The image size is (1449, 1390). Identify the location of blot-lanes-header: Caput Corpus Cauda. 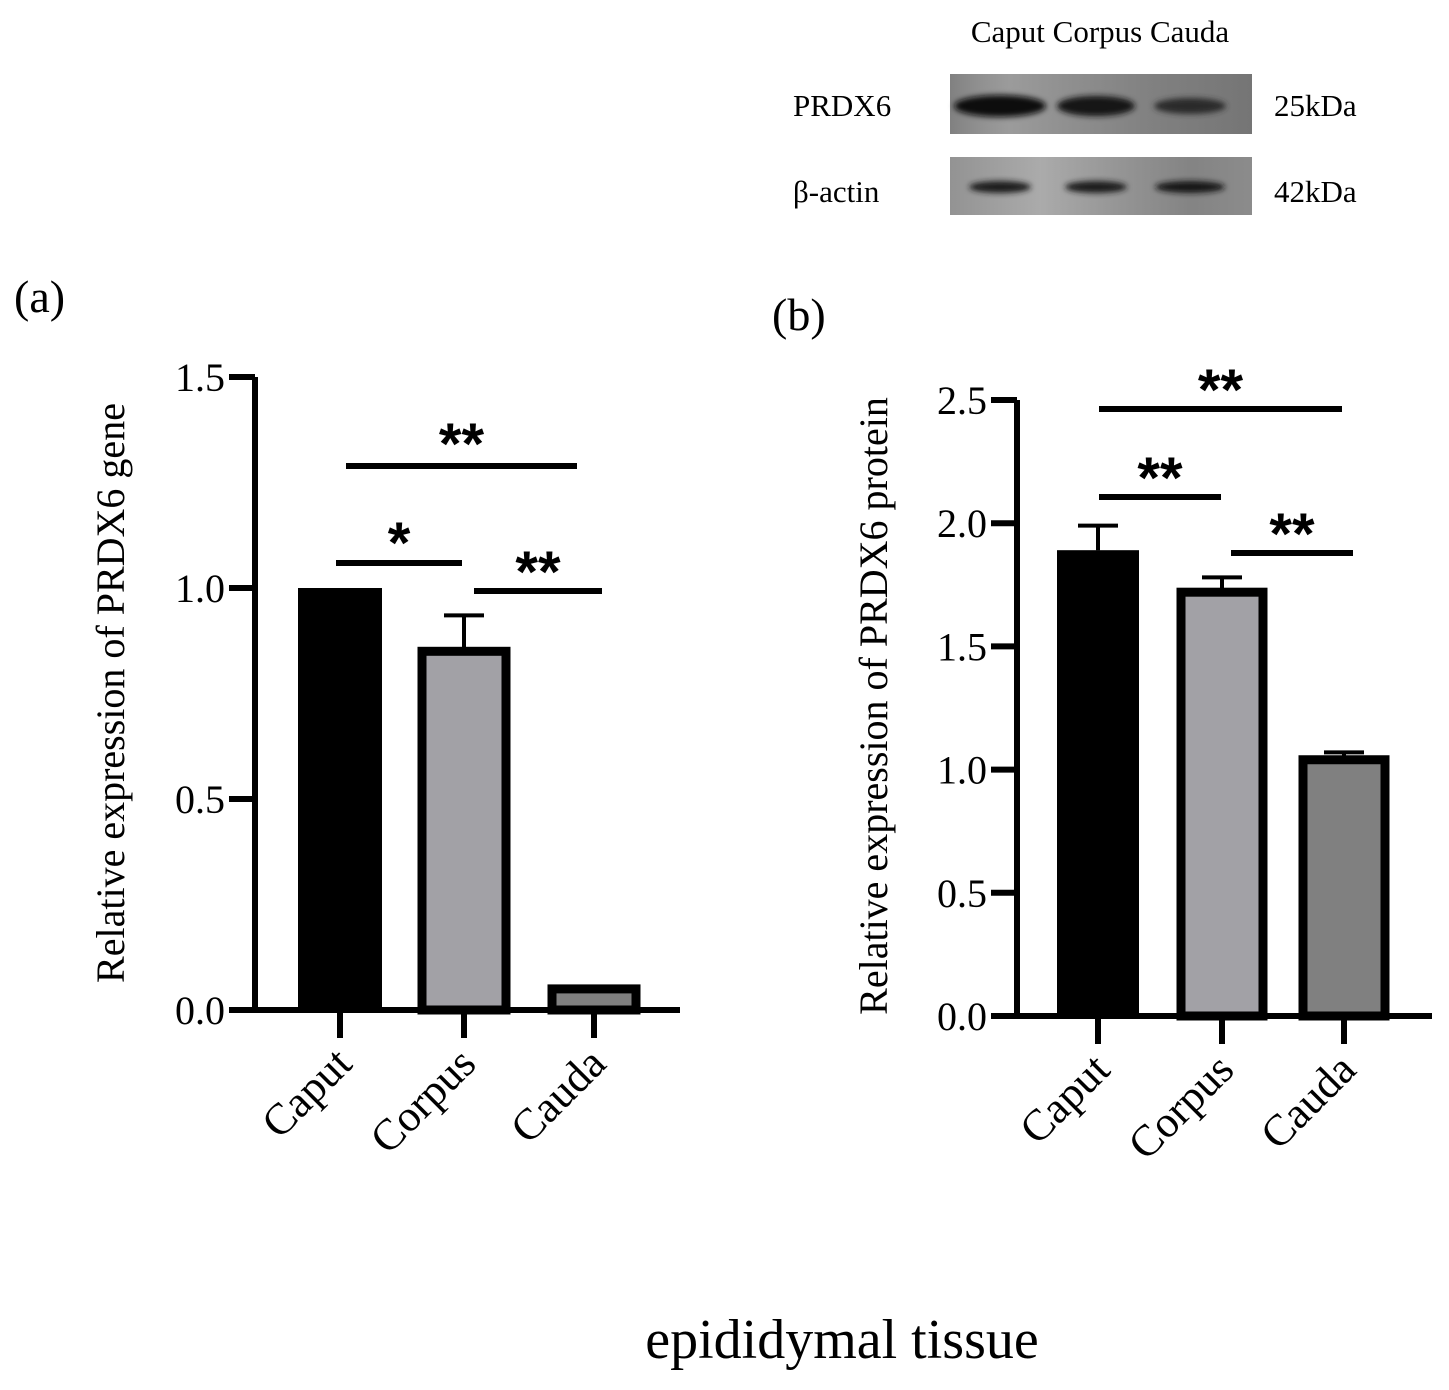
(1100, 31).